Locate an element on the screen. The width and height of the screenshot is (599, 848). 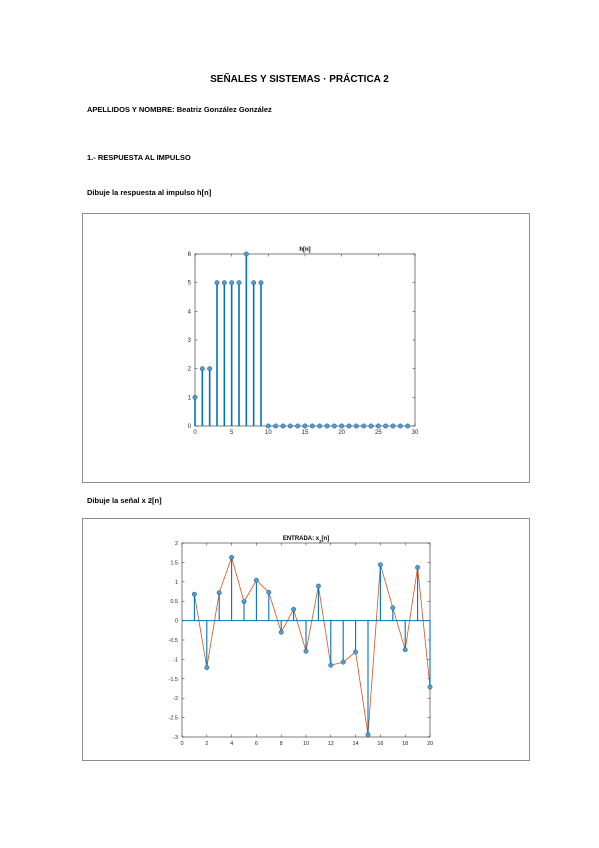
x-tick-label: 25 is located at coordinates (378, 433).